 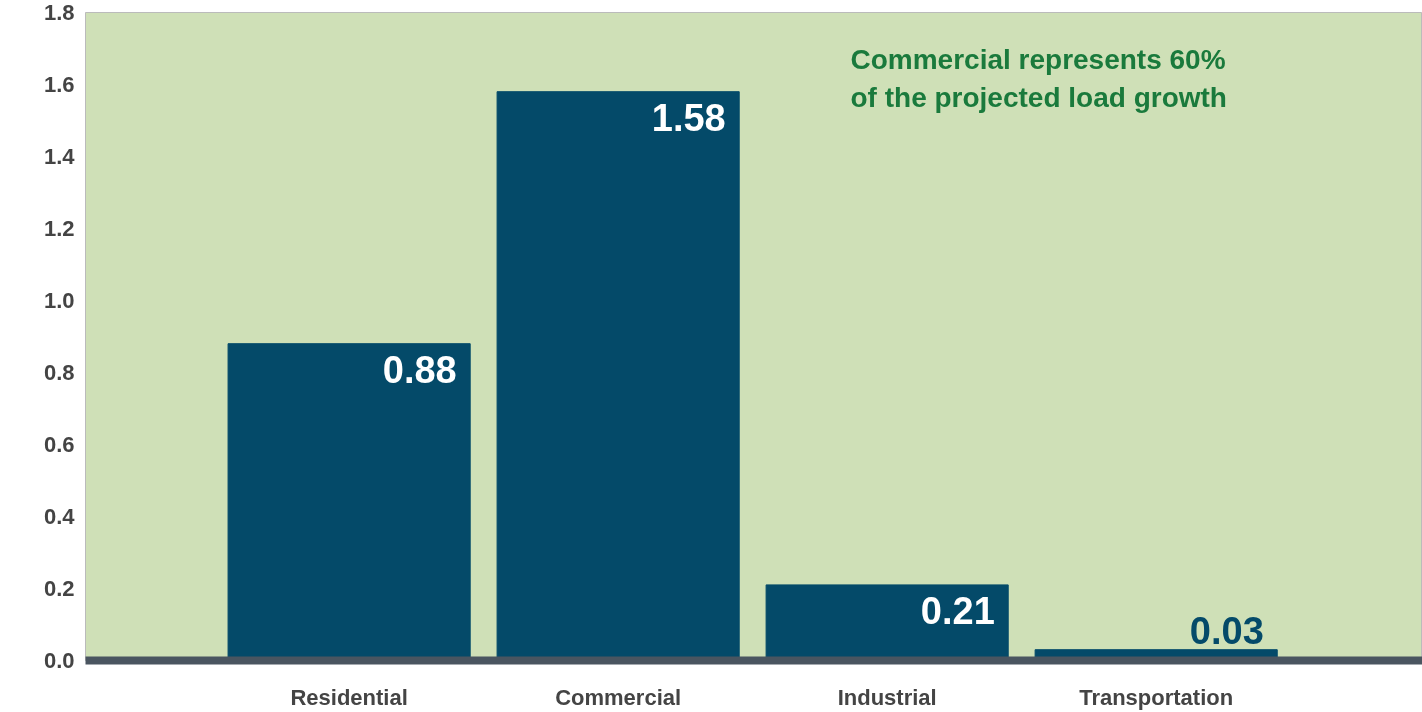 I want to click on annotation: Commercial represents 60% of the projected load growth, so click(x=1038, y=78).